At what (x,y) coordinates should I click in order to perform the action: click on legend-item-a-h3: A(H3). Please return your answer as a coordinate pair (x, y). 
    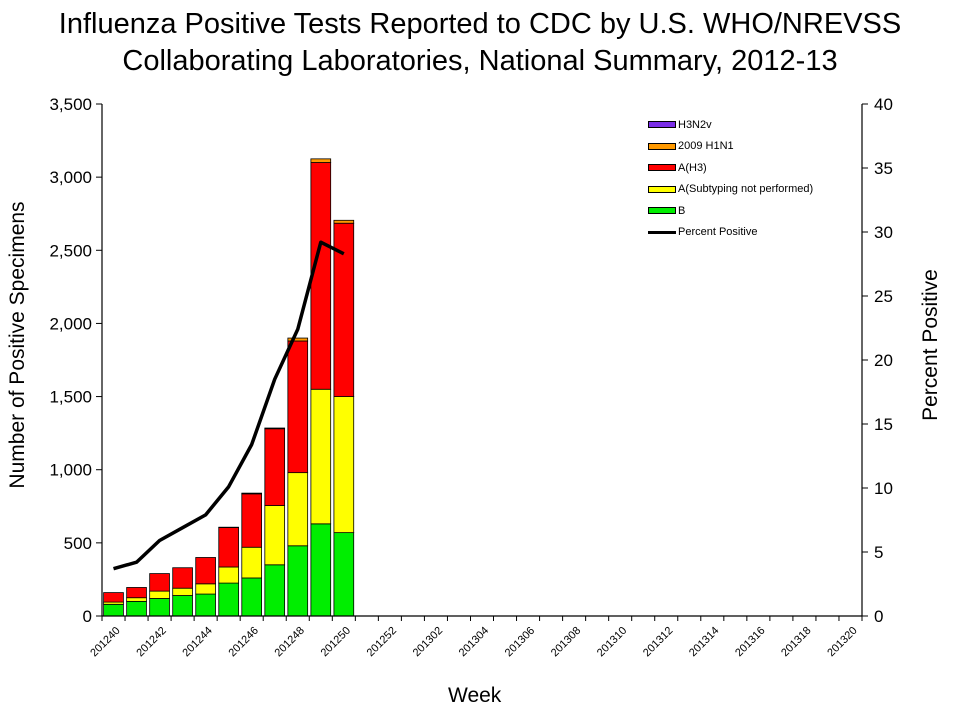
    Looking at the image, I should click on (730, 168).